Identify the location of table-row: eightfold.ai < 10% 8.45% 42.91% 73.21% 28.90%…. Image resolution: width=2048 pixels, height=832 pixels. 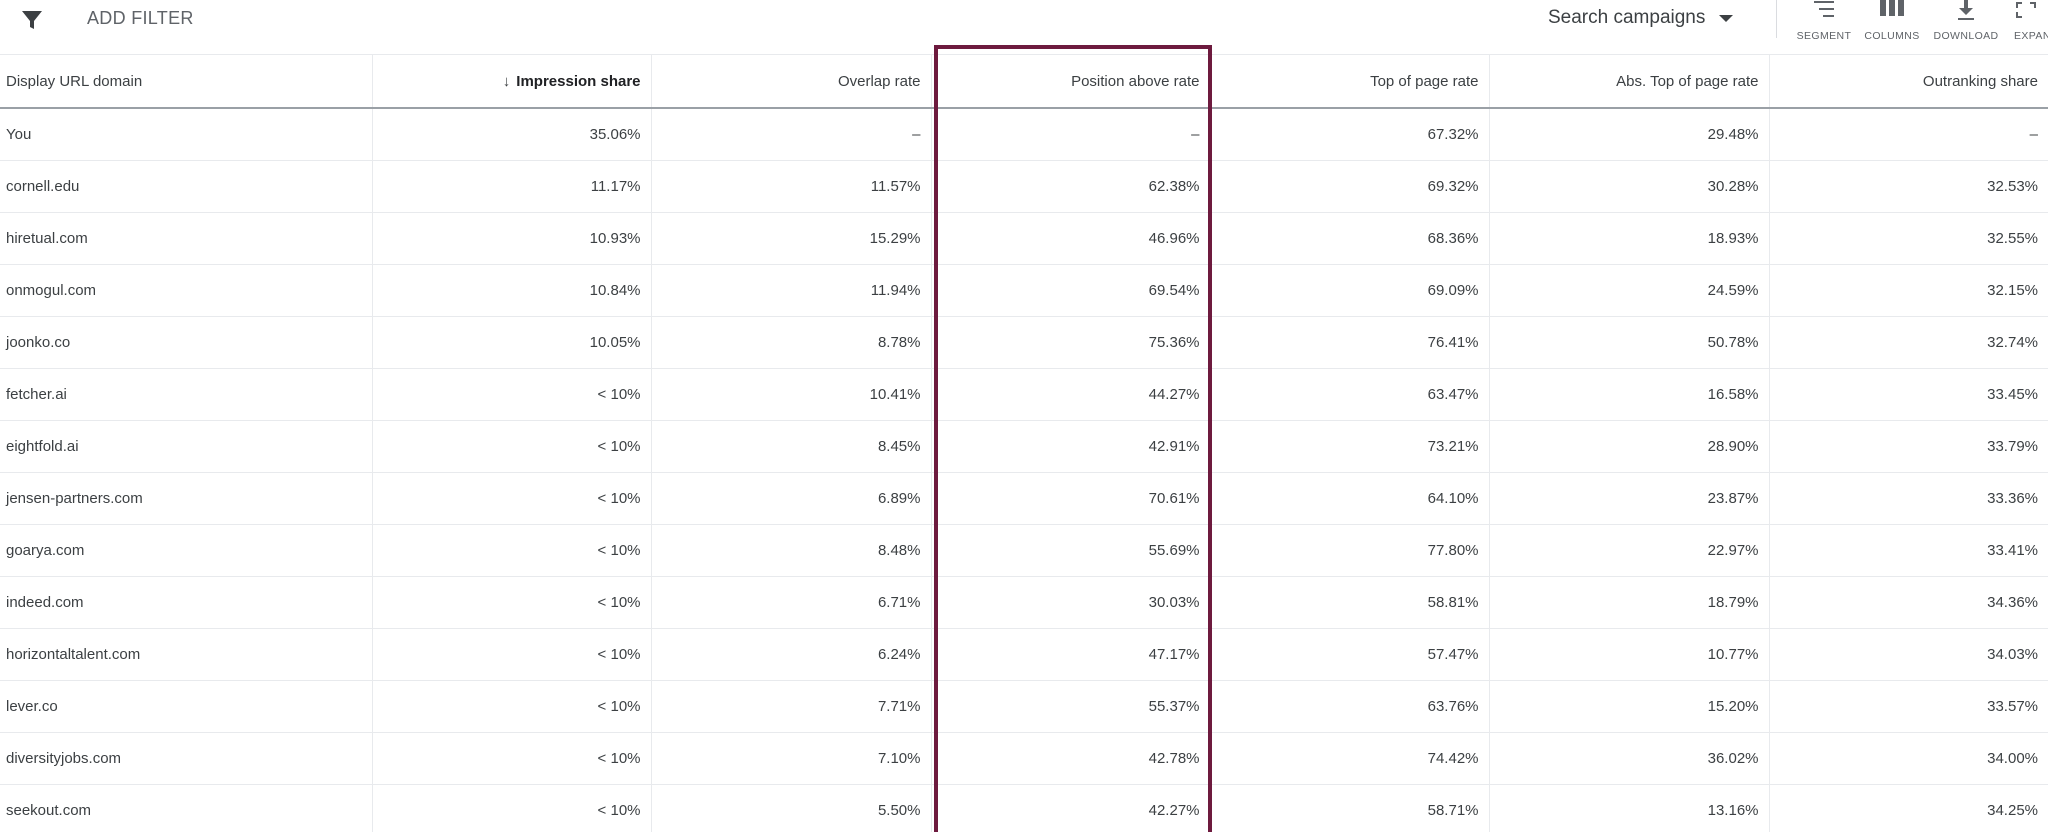
(1024, 446).